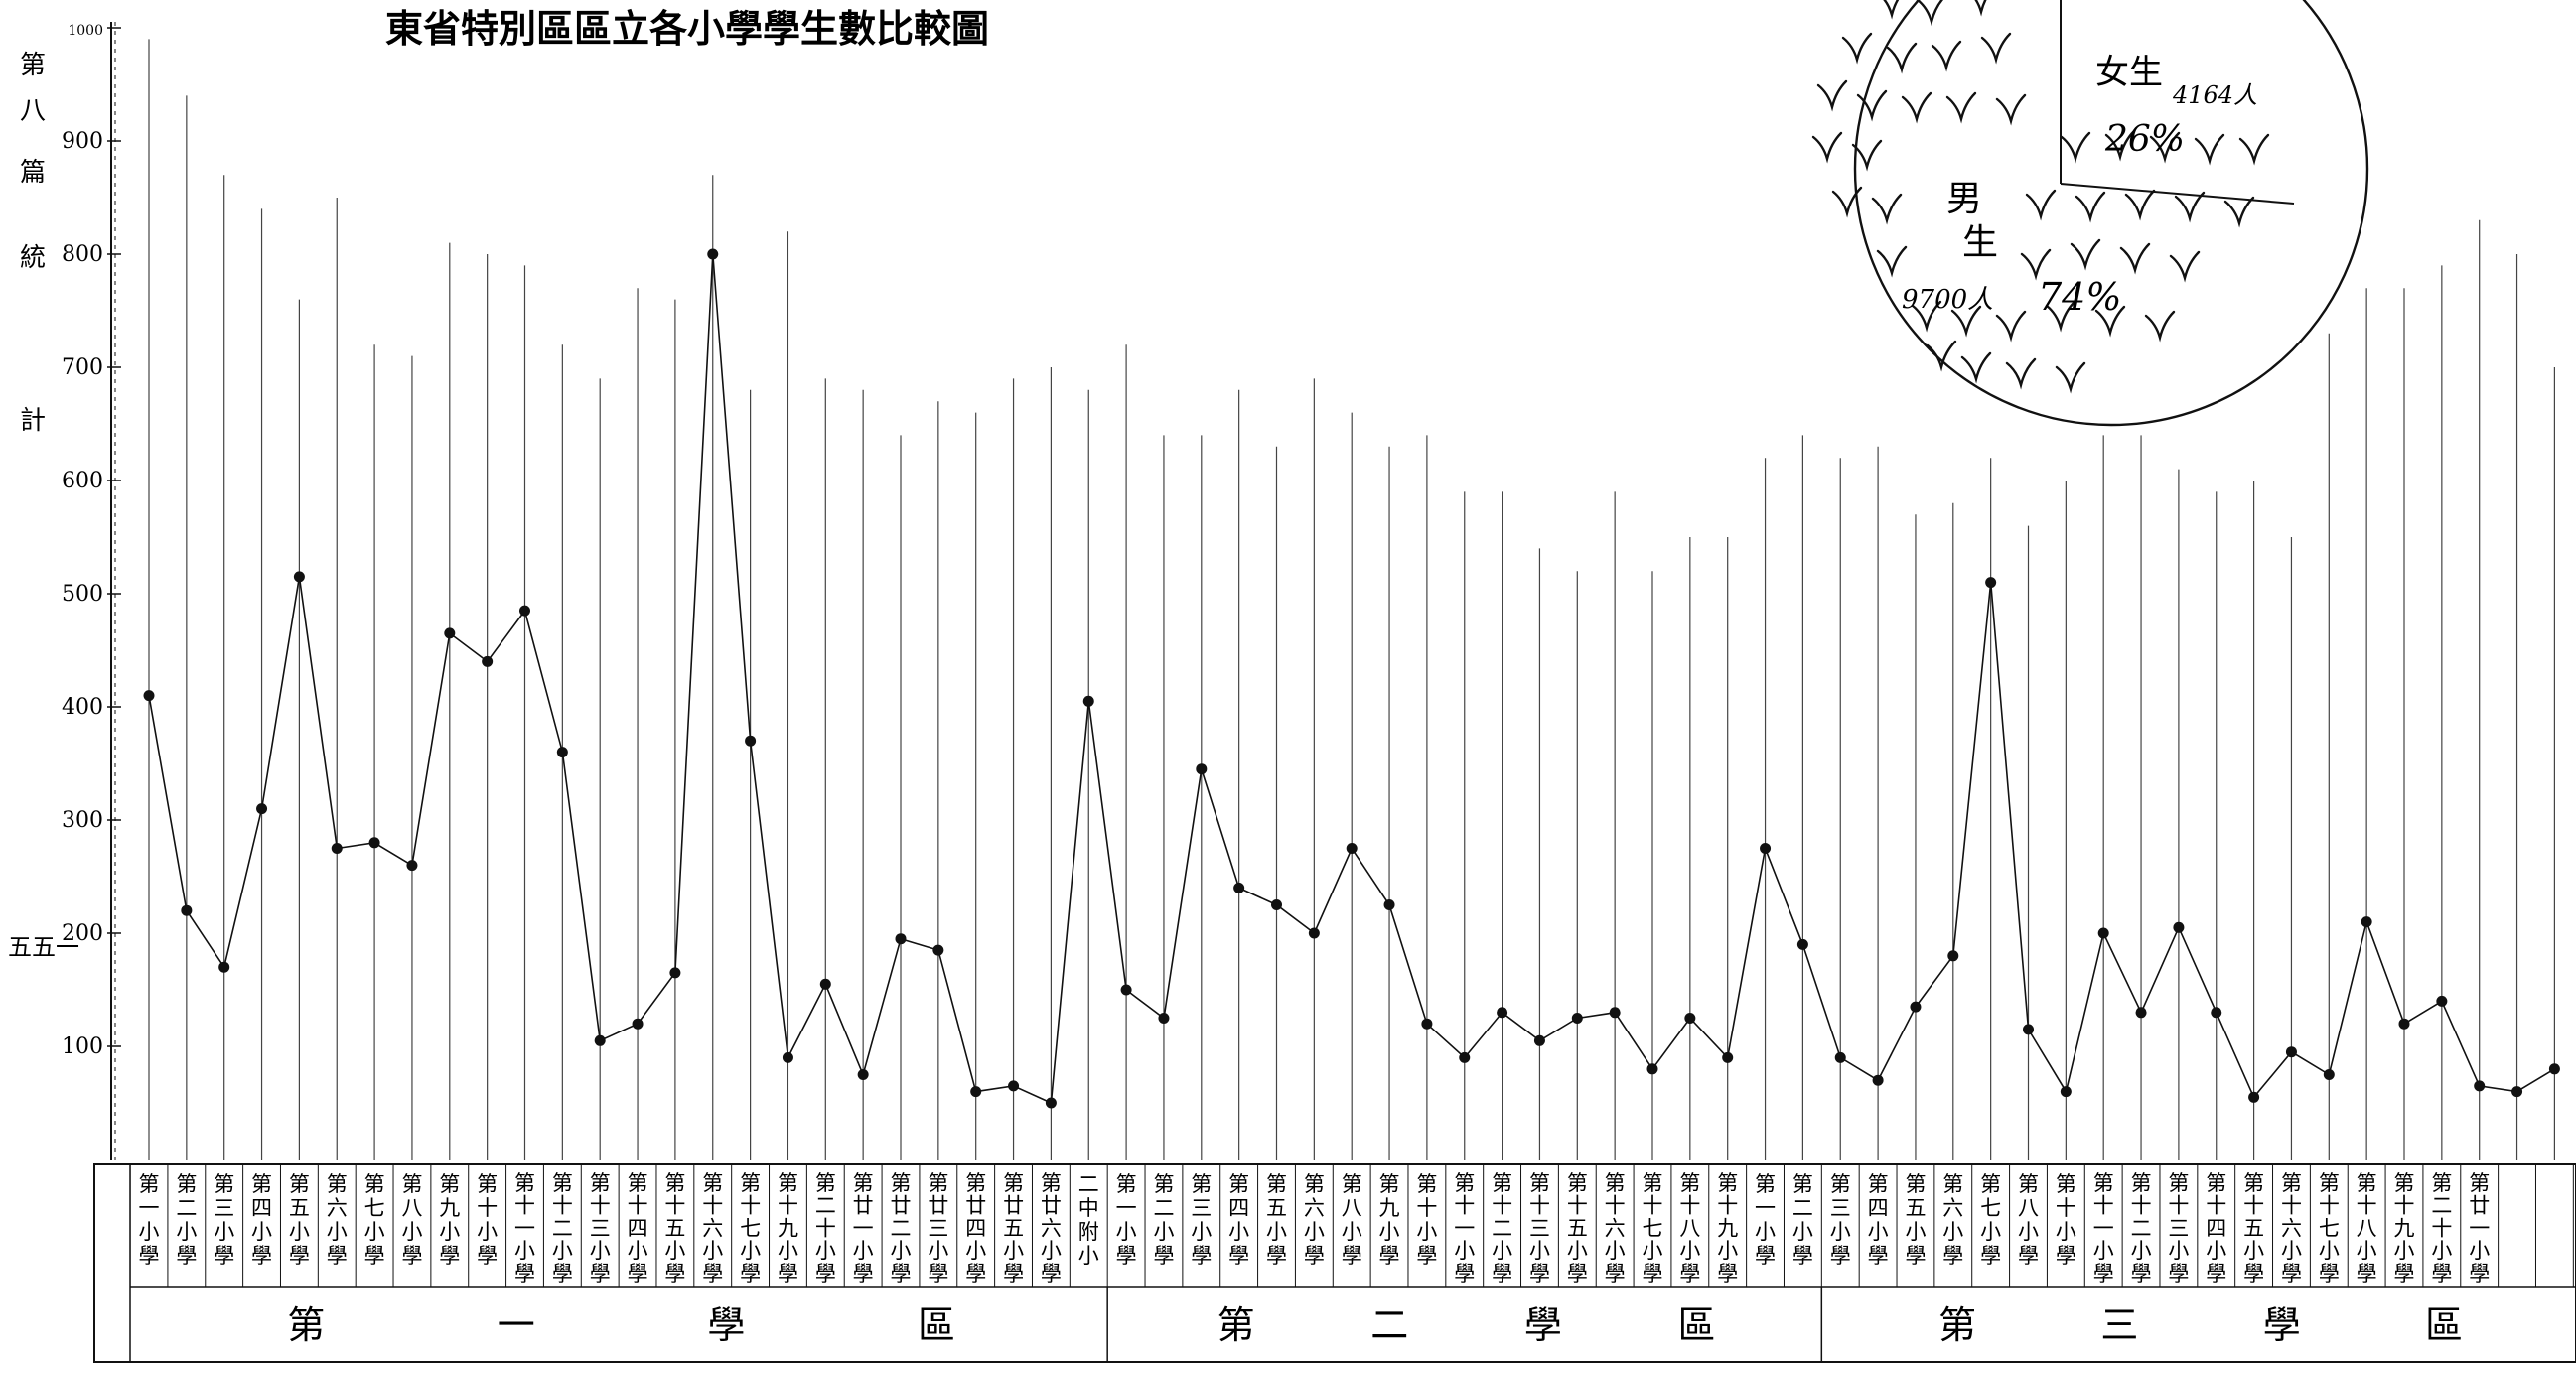  What do you see at coordinates (675, 1228) in the screenshot?
I see `school-label: 第十五小學` at bounding box center [675, 1228].